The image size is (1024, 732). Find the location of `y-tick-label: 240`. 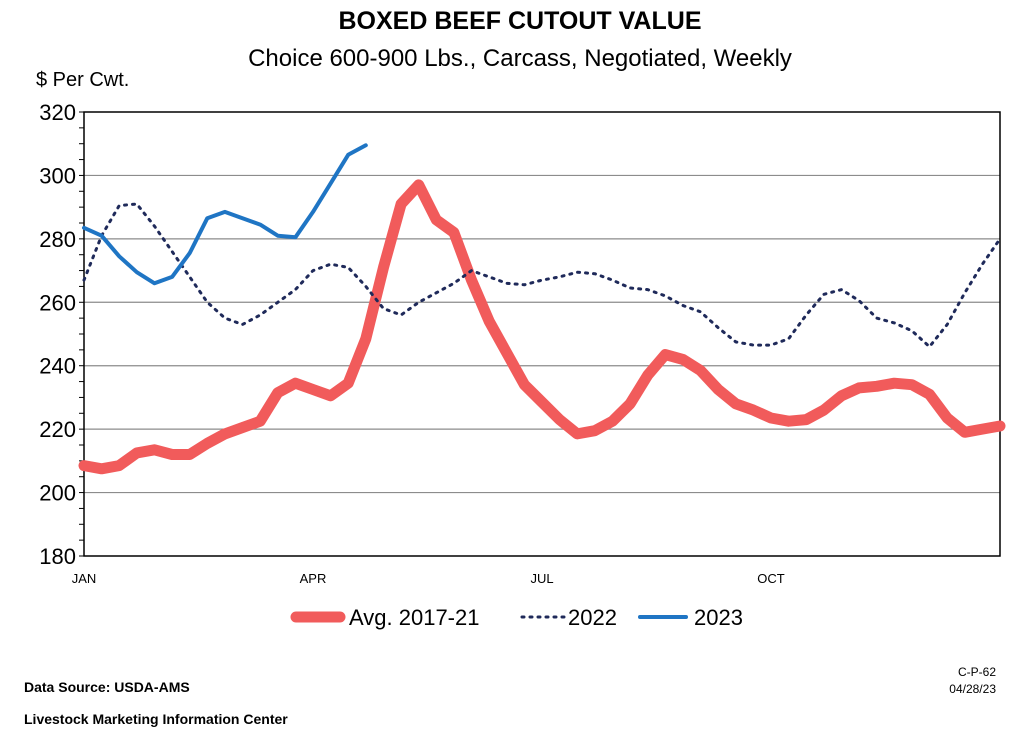

y-tick-label: 240 is located at coordinates (57, 366).